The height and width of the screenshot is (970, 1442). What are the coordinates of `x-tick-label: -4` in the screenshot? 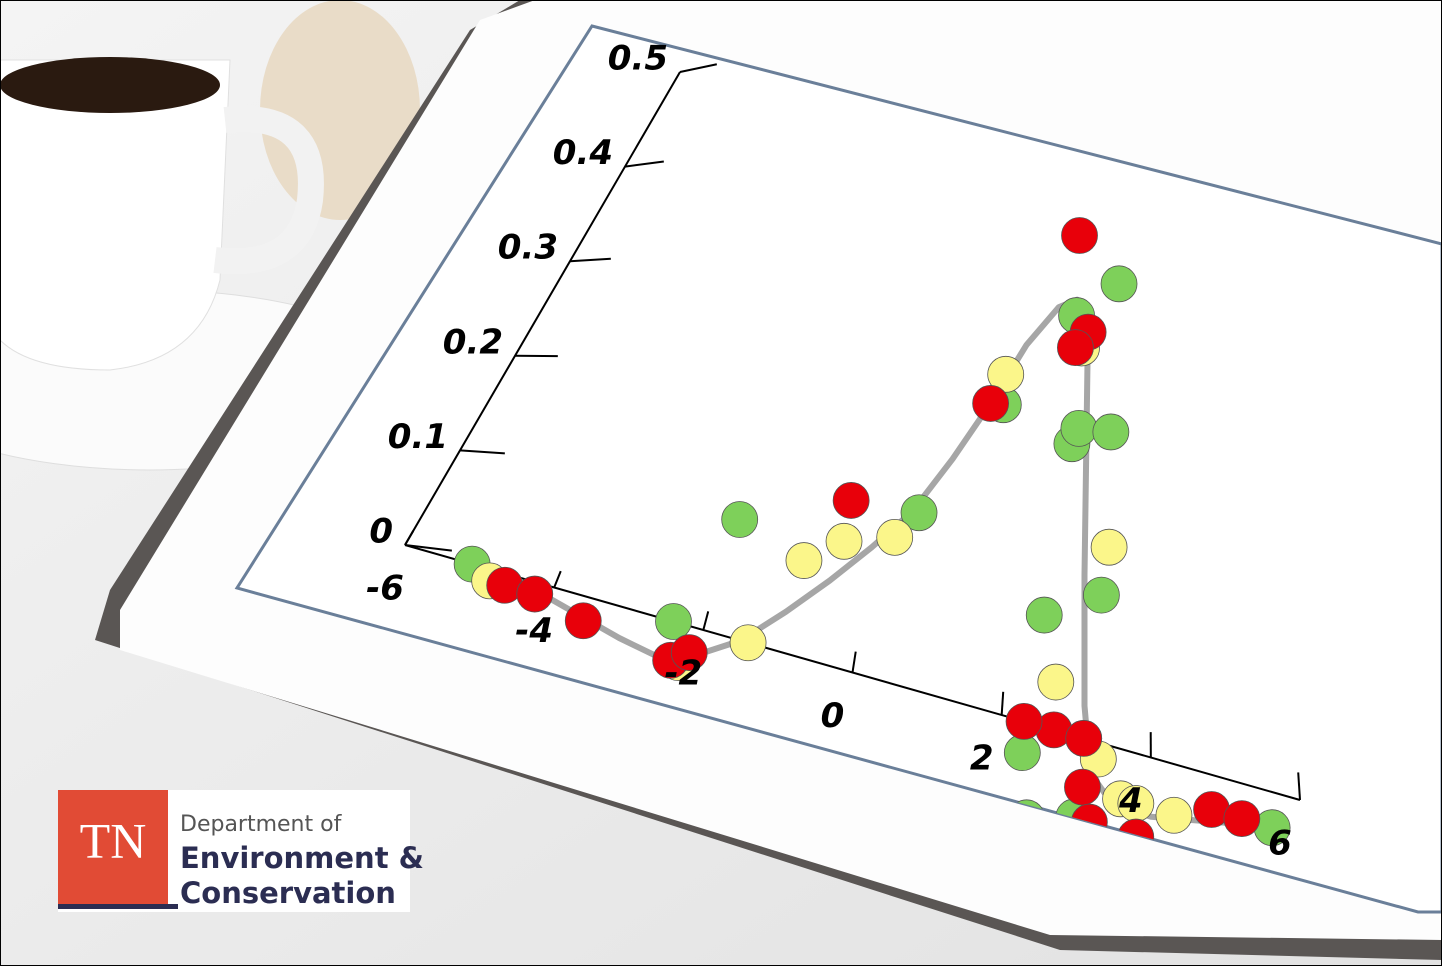 It's located at (534, 631).